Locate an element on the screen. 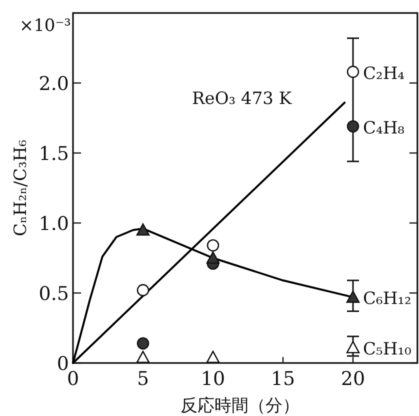  legend-label: C₂H₄ is located at coordinates (384, 74).